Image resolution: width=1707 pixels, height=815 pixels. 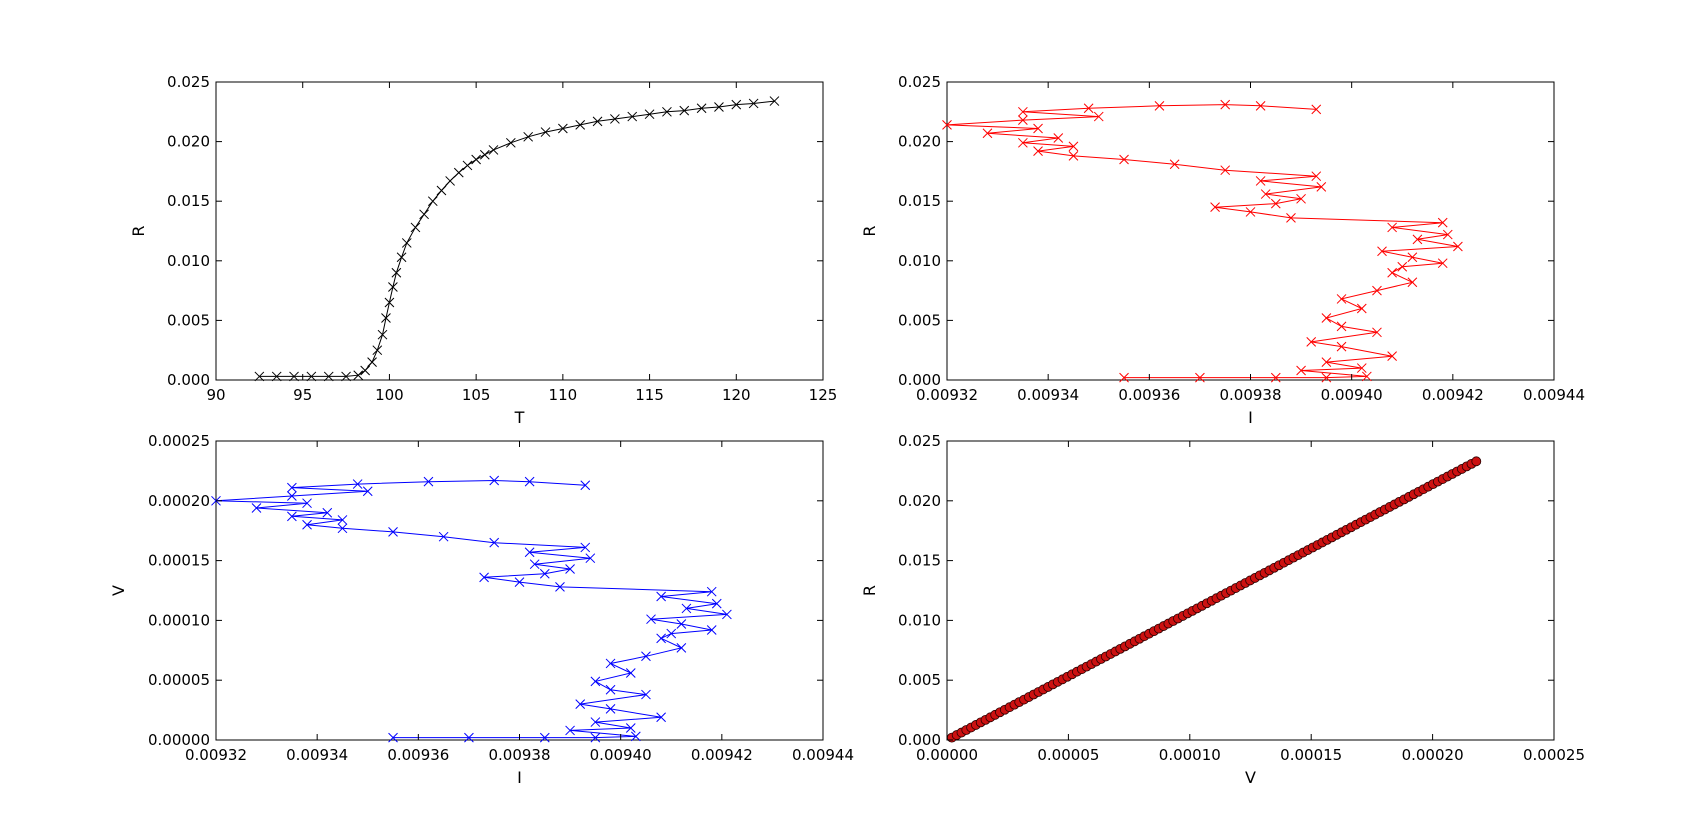 I want to click on y-tick-label: 0.025, so click(x=919, y=441).